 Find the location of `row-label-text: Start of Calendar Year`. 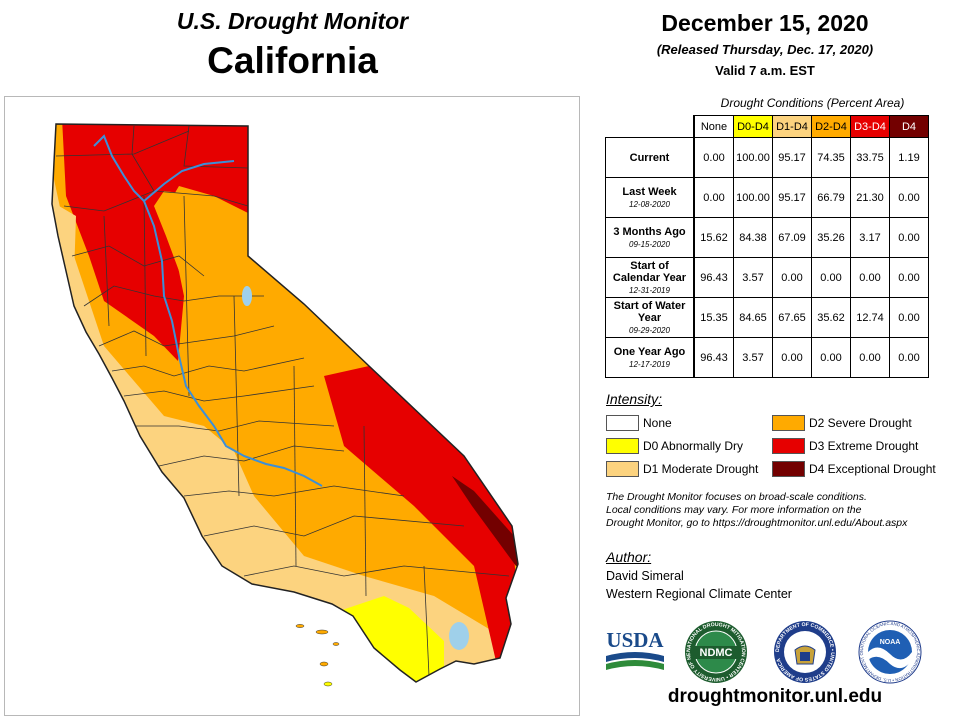

row-label-text: Start of Calendar Year is located at coordinates (649, 272).